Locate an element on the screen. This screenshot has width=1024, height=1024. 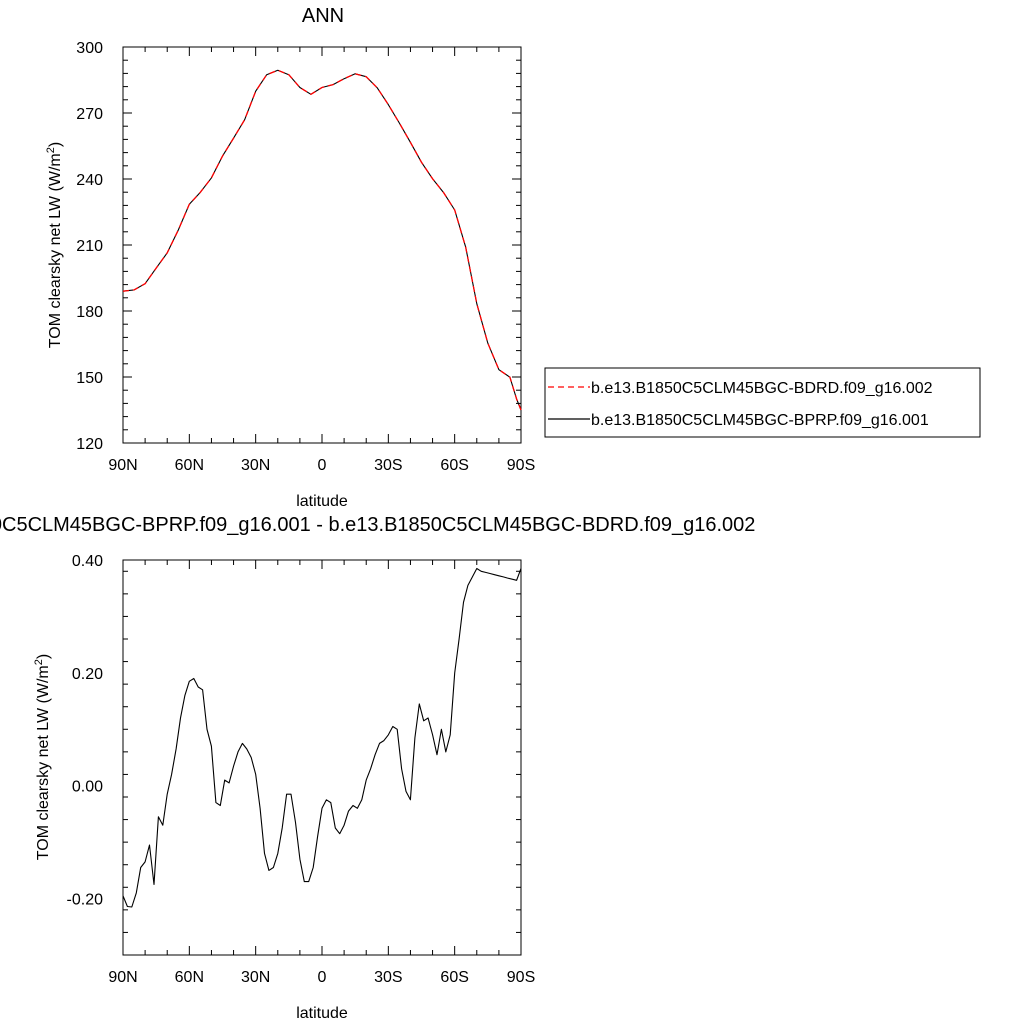
legend-label: b.e13.B1850C5CLM45BGC-BDRD.f09_g16.002 is located at coordinates (762, 388).